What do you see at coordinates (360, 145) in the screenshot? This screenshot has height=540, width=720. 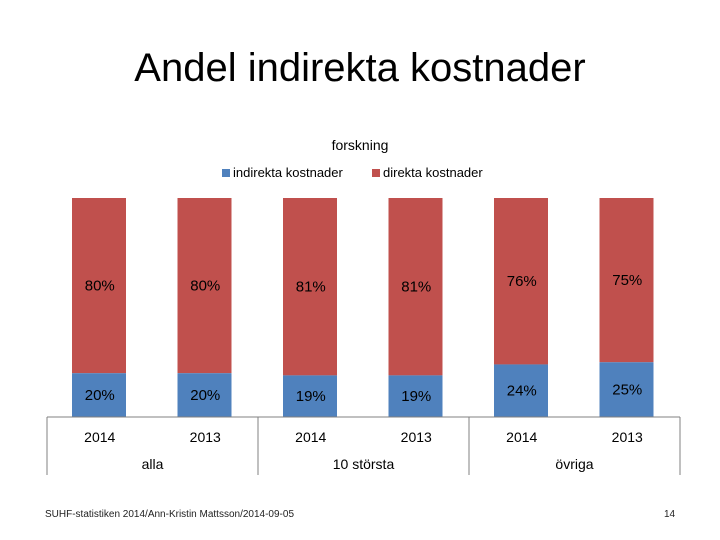 I see `chart-title: forskning` at bounding box center [360, 145].